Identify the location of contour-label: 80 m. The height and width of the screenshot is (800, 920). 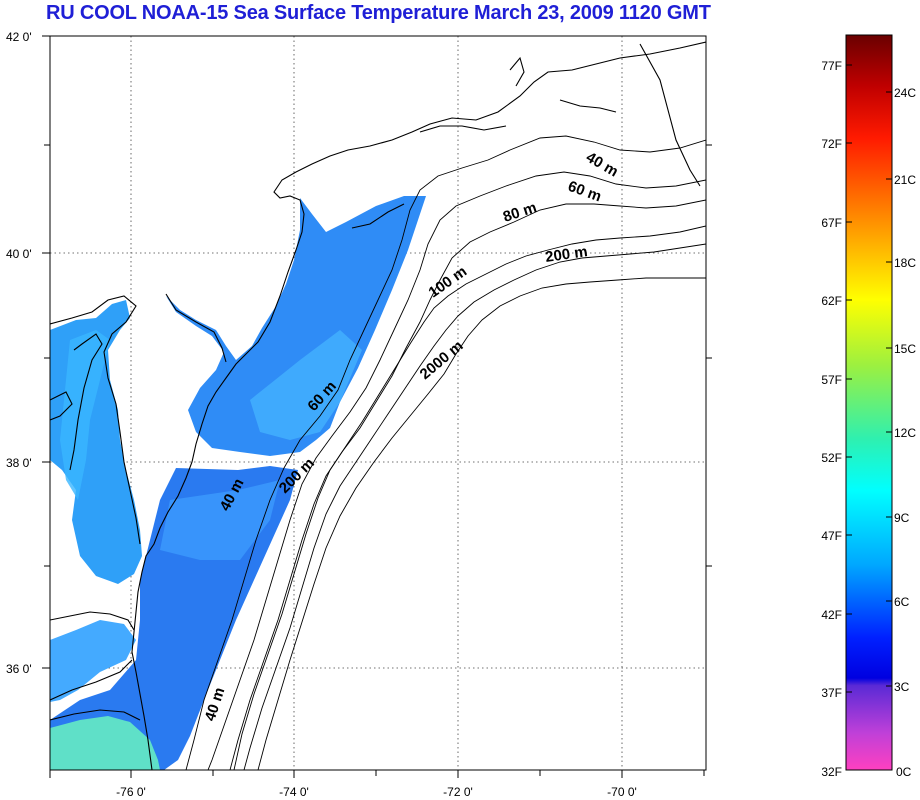
(520, 212).